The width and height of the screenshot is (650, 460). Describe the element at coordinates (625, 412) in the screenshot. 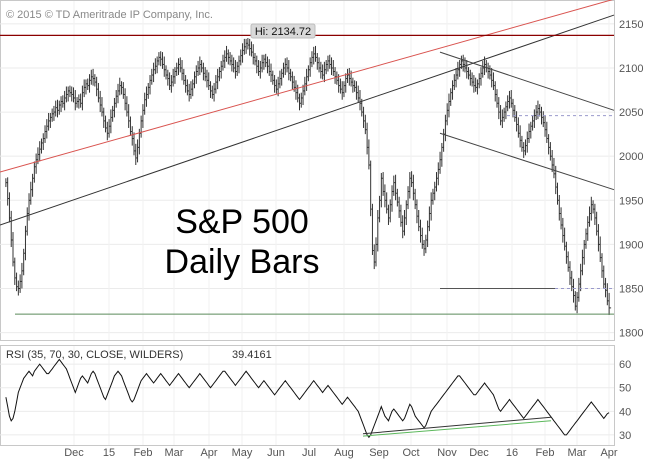

I see `rsi-tick-label: 40` at that location.